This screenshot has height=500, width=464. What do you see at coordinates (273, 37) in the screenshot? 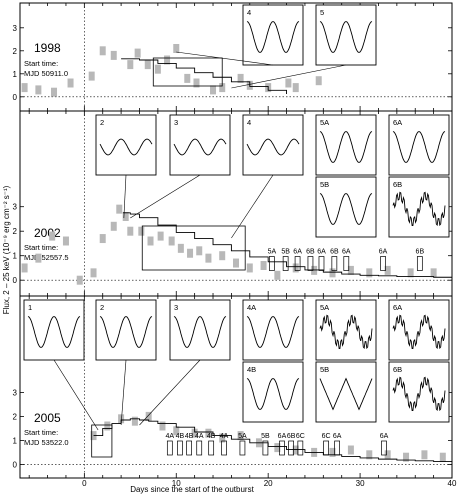
I see `inset-1998-4-profile` at bounding box center [273, 37].